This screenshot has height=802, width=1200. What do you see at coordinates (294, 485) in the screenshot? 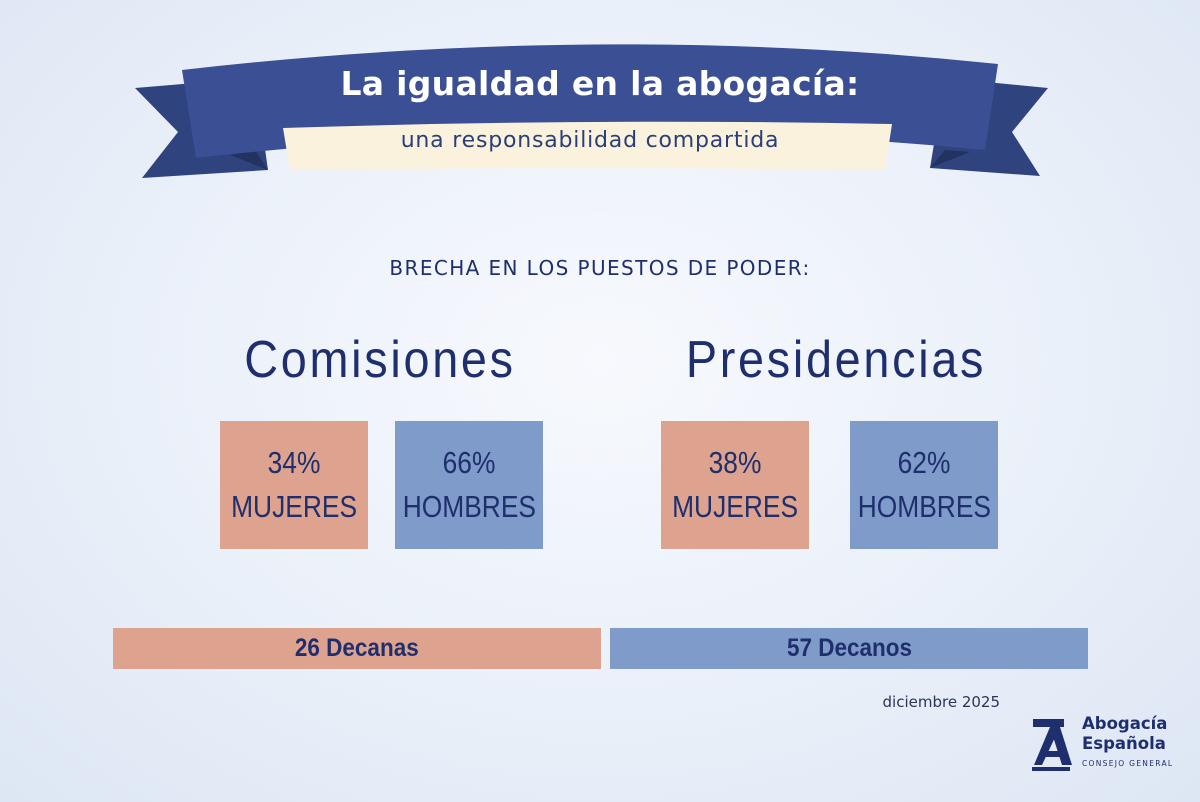
I see `comisiones-women-box: 34% MUJERES` at bounding box center [294, 485].